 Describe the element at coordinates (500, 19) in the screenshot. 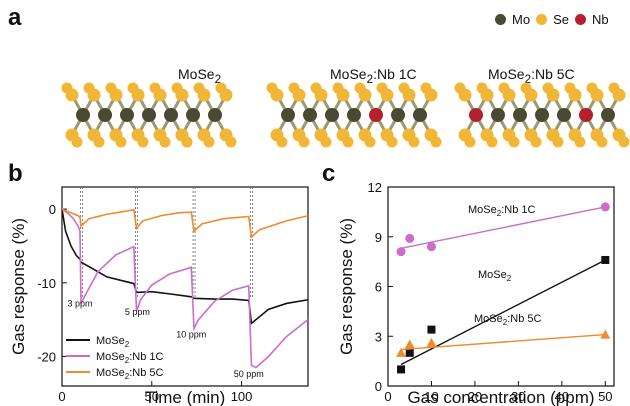

I see `mo-atom-swatch` at that location.